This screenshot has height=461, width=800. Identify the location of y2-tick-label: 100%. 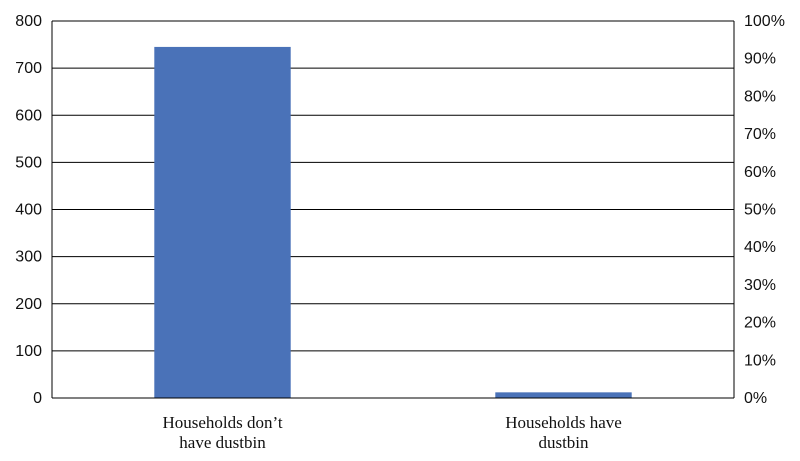
(764, 21).